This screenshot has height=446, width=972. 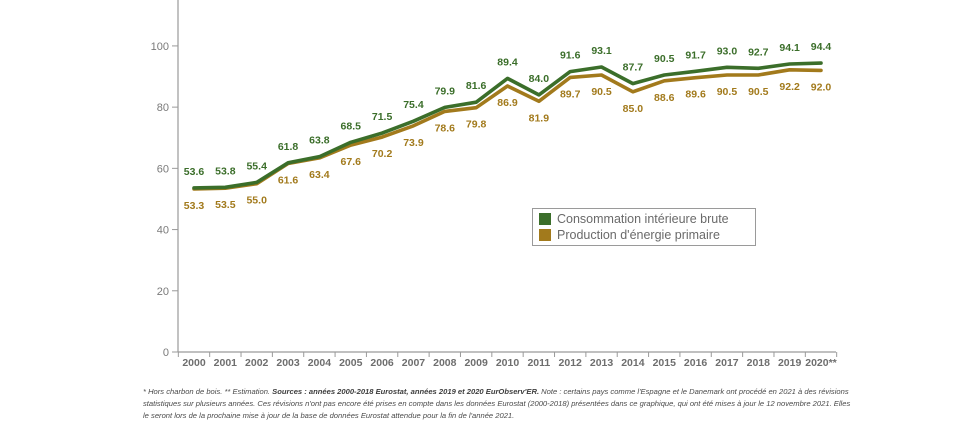 What do you see at coordinates (413, 105) in the screenshot?
I see `data-label: 75.4` at bounding box center [413, 105].